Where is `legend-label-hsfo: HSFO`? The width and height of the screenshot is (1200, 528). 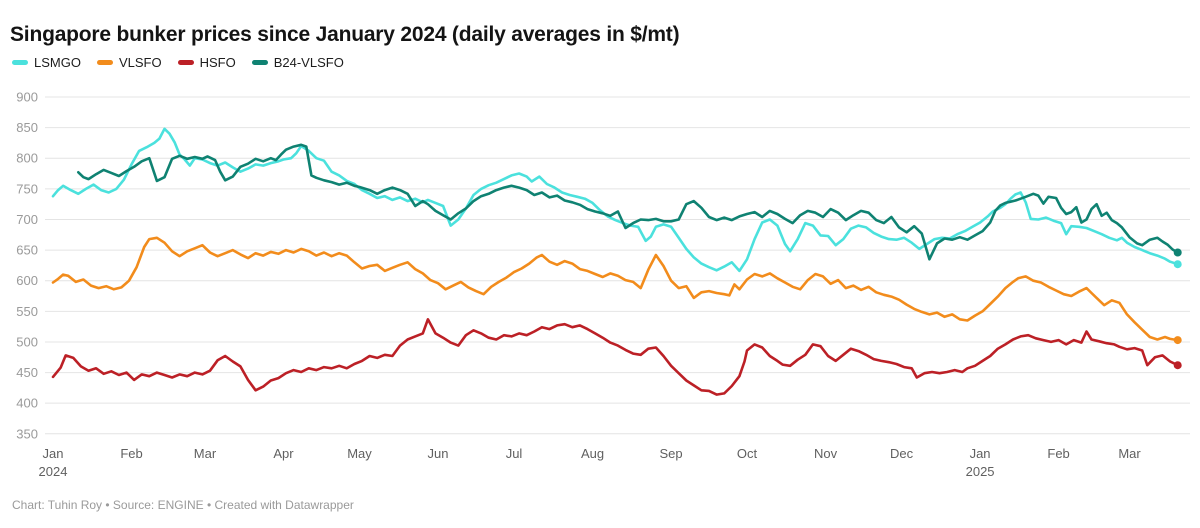
legend-label-hsfo: HSFO is located at coordinates (217, 62).